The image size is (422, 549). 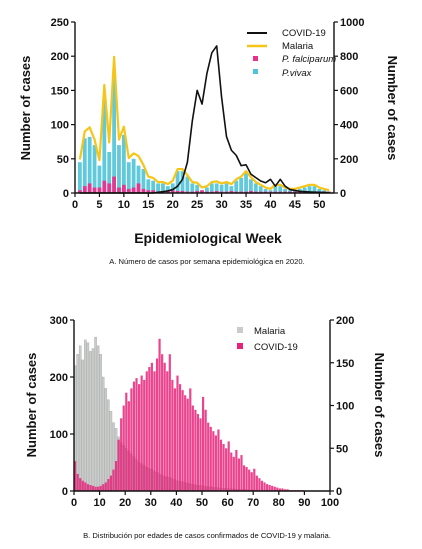 I want to click on legend-falciparum-label: P. falciparum, so click(x=309, y=59).